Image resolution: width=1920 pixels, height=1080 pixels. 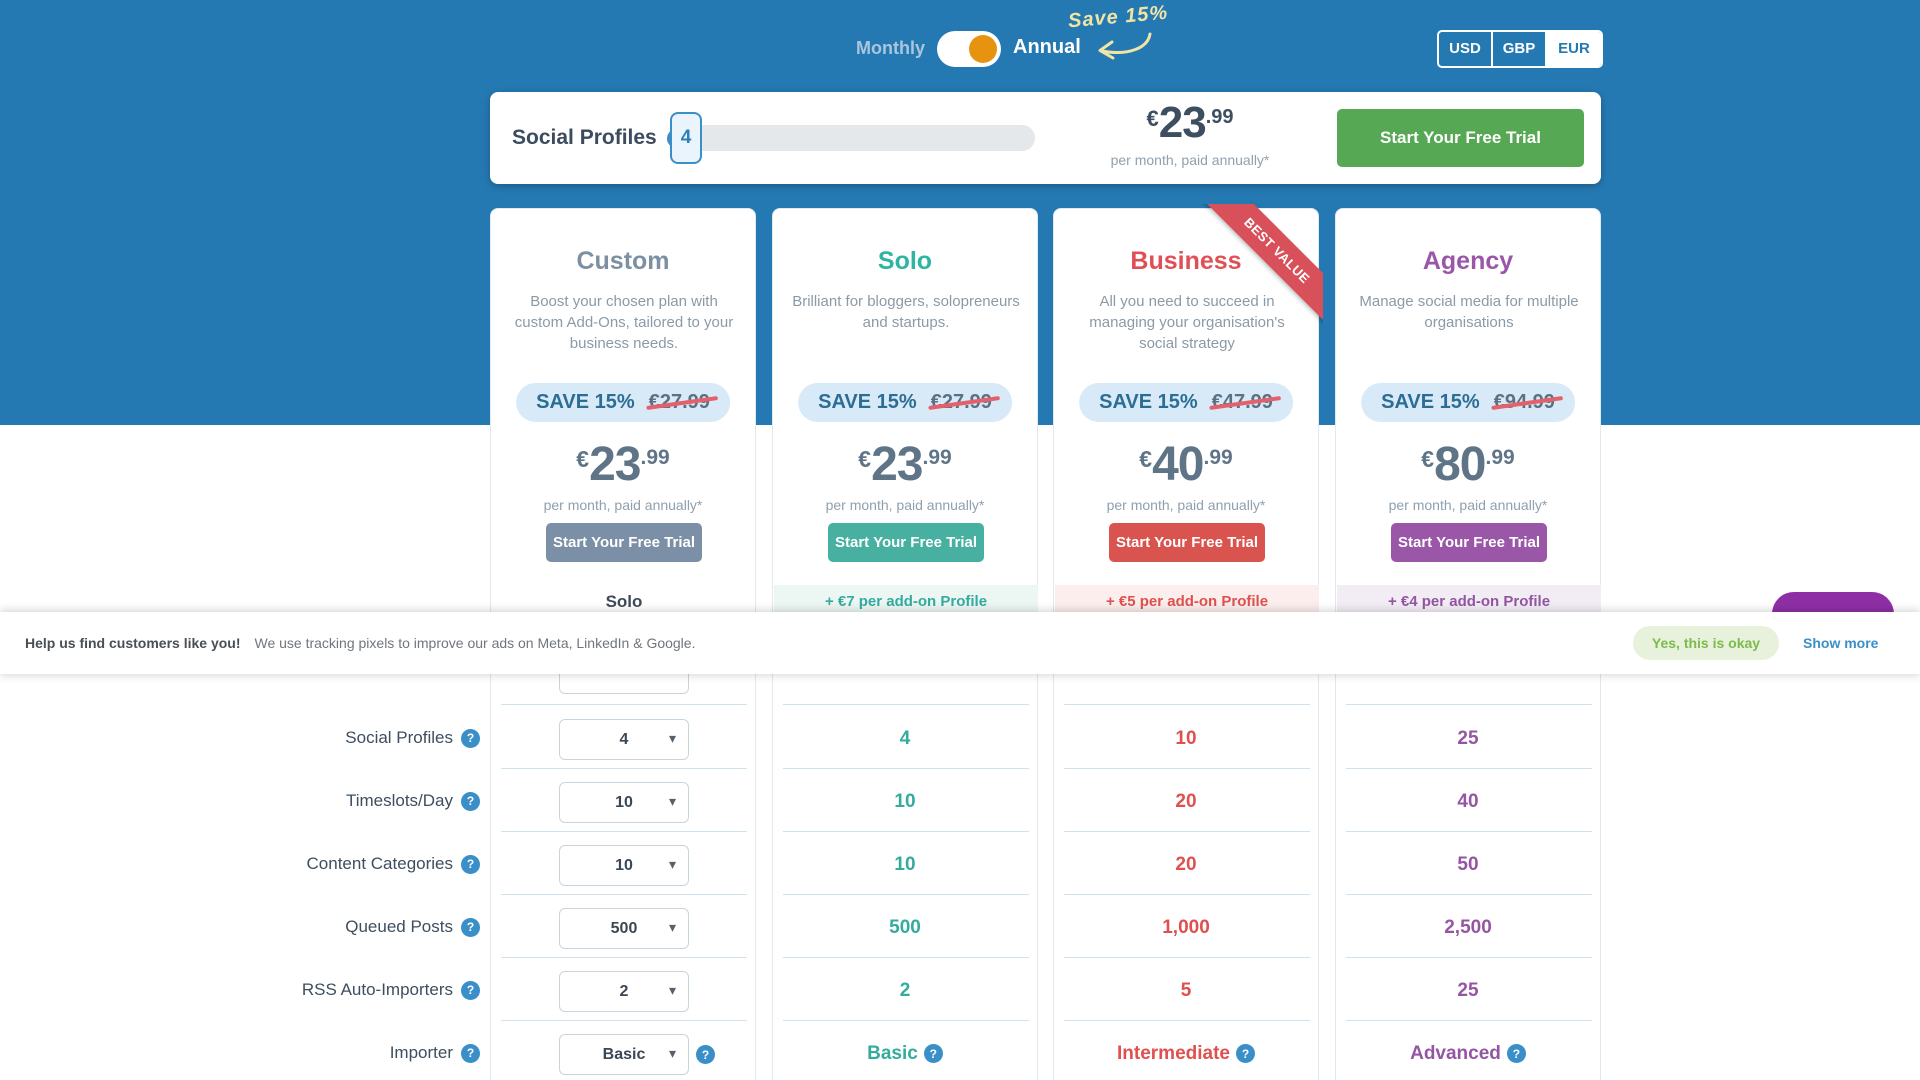 What do you see at coordinates (1466, 49) in the screenshot?
I see `currency-usd-button: USD` at bounding box center [1466, 49].